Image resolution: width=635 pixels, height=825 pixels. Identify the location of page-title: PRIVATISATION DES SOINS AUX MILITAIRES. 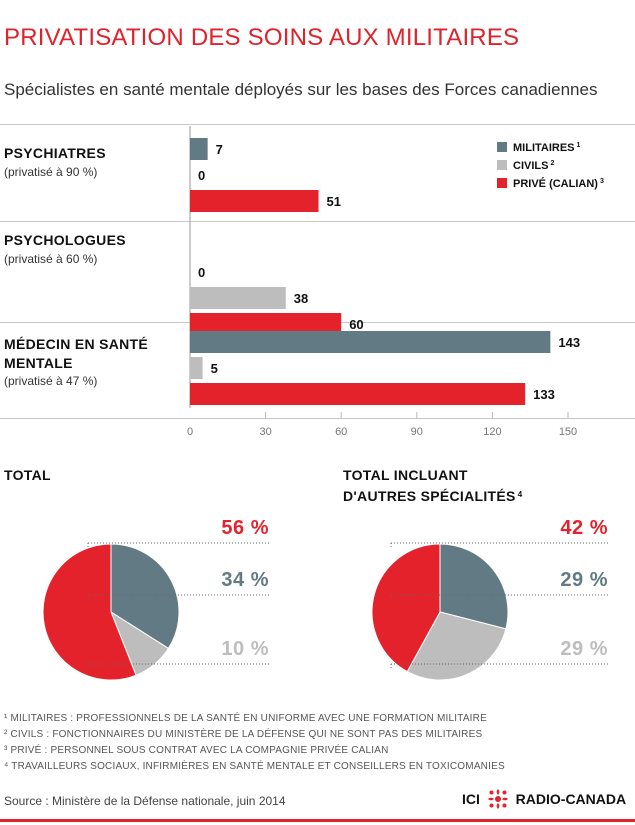
(262, 37).